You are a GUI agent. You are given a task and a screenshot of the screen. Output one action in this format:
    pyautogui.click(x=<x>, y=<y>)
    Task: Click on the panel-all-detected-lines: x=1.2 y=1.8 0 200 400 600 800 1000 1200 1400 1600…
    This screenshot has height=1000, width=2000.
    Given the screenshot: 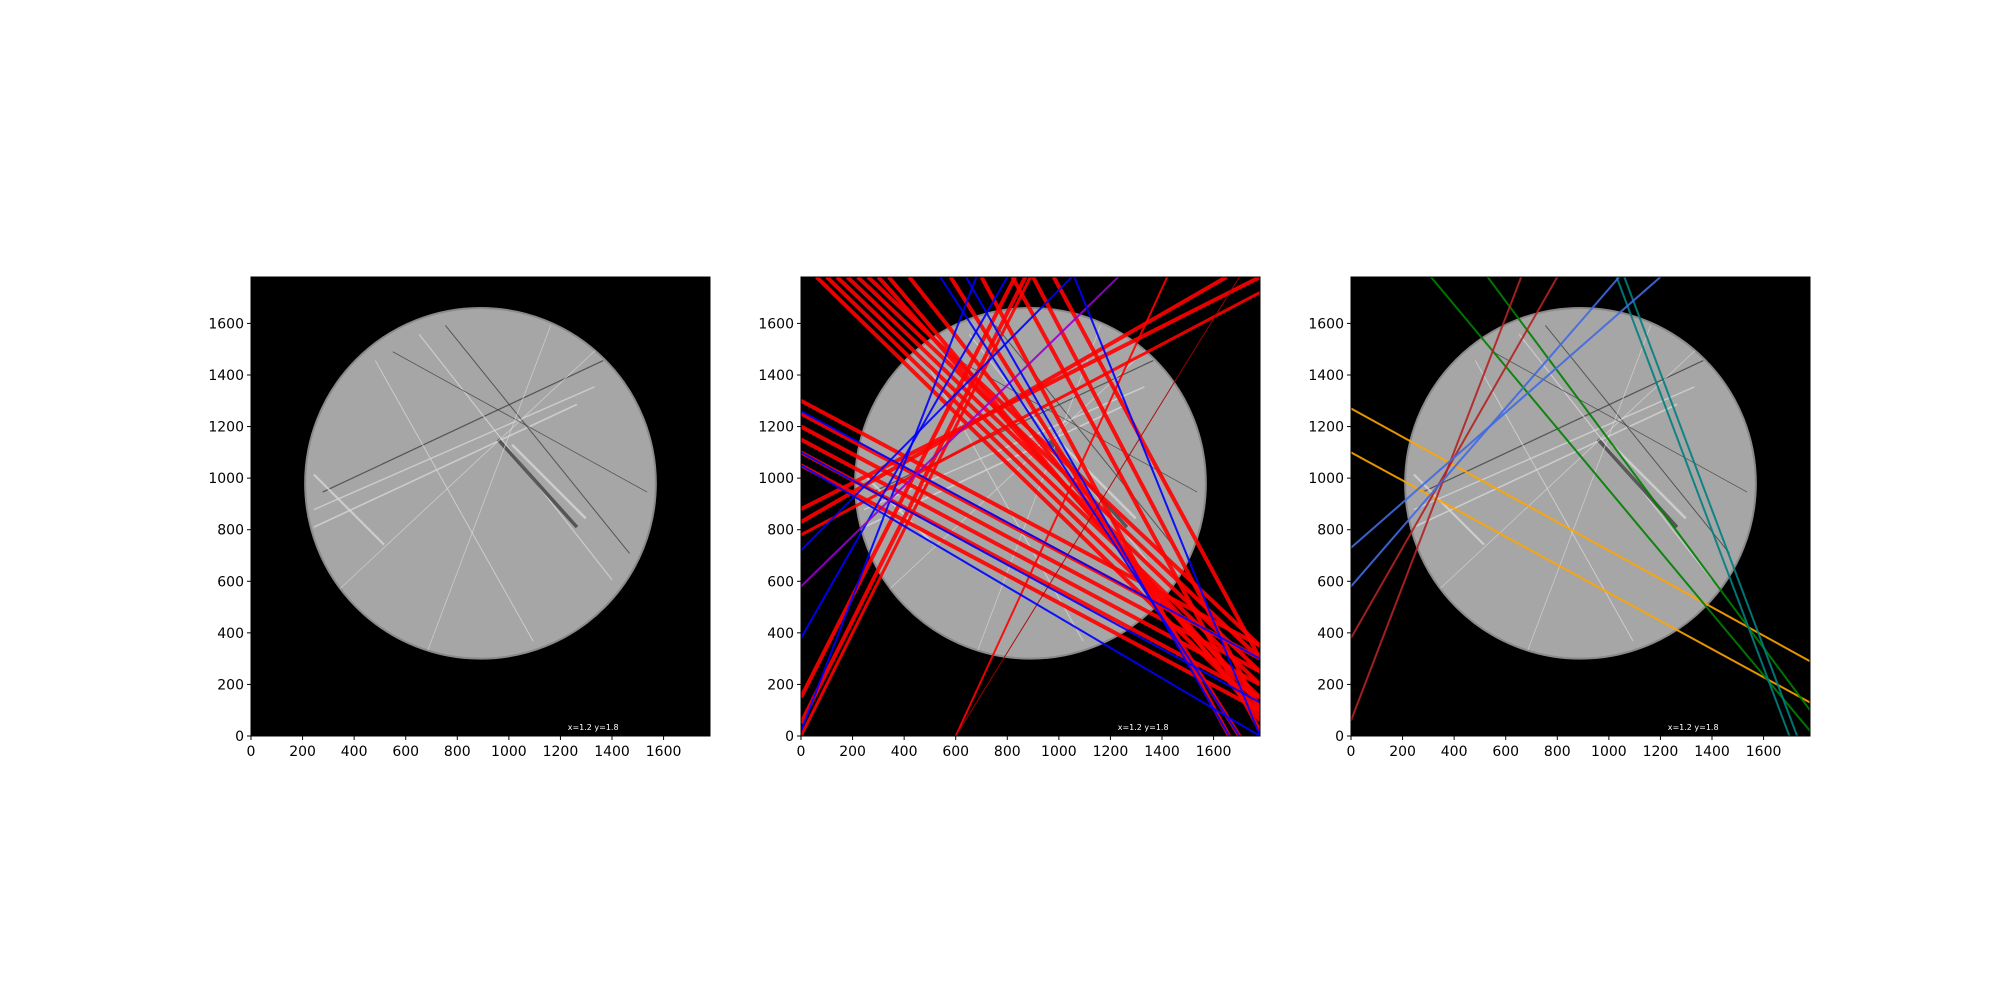 What is the action you would take?
    pyautogui.click(x=1009, y=518)
    